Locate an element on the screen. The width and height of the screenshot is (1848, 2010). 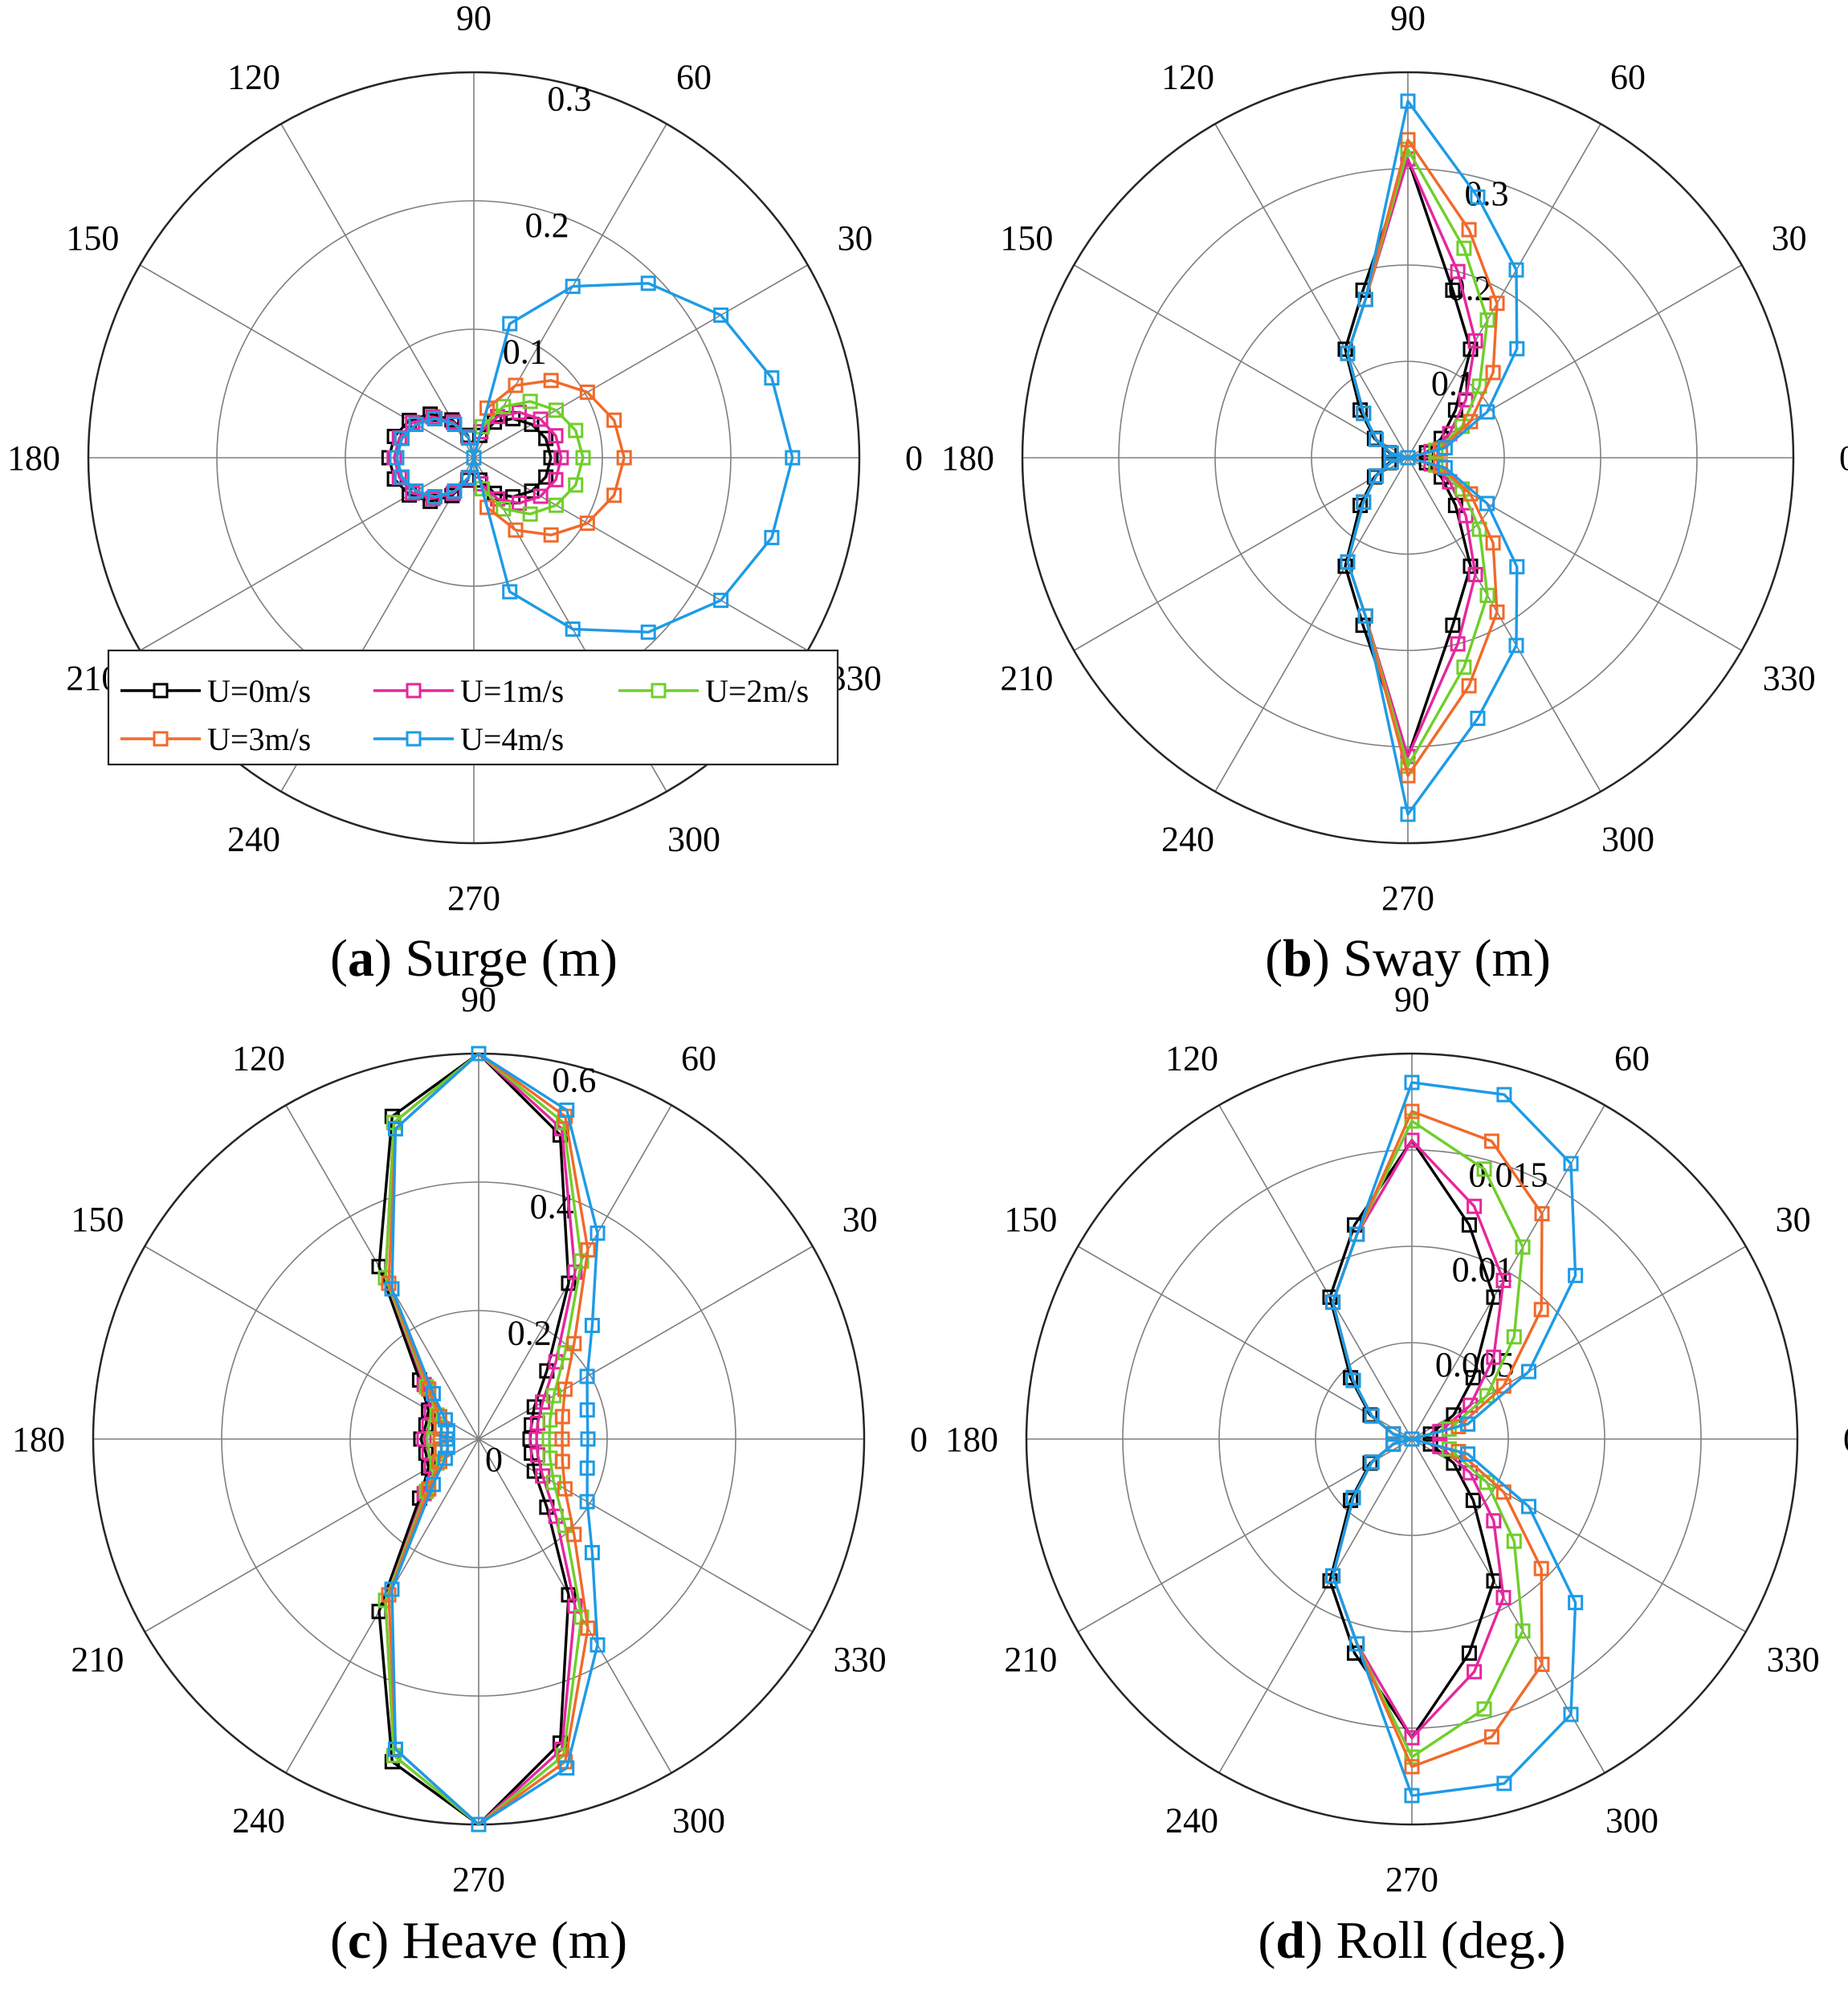
caption: (c) Heave (m) is located at coordinates (478, 1940).